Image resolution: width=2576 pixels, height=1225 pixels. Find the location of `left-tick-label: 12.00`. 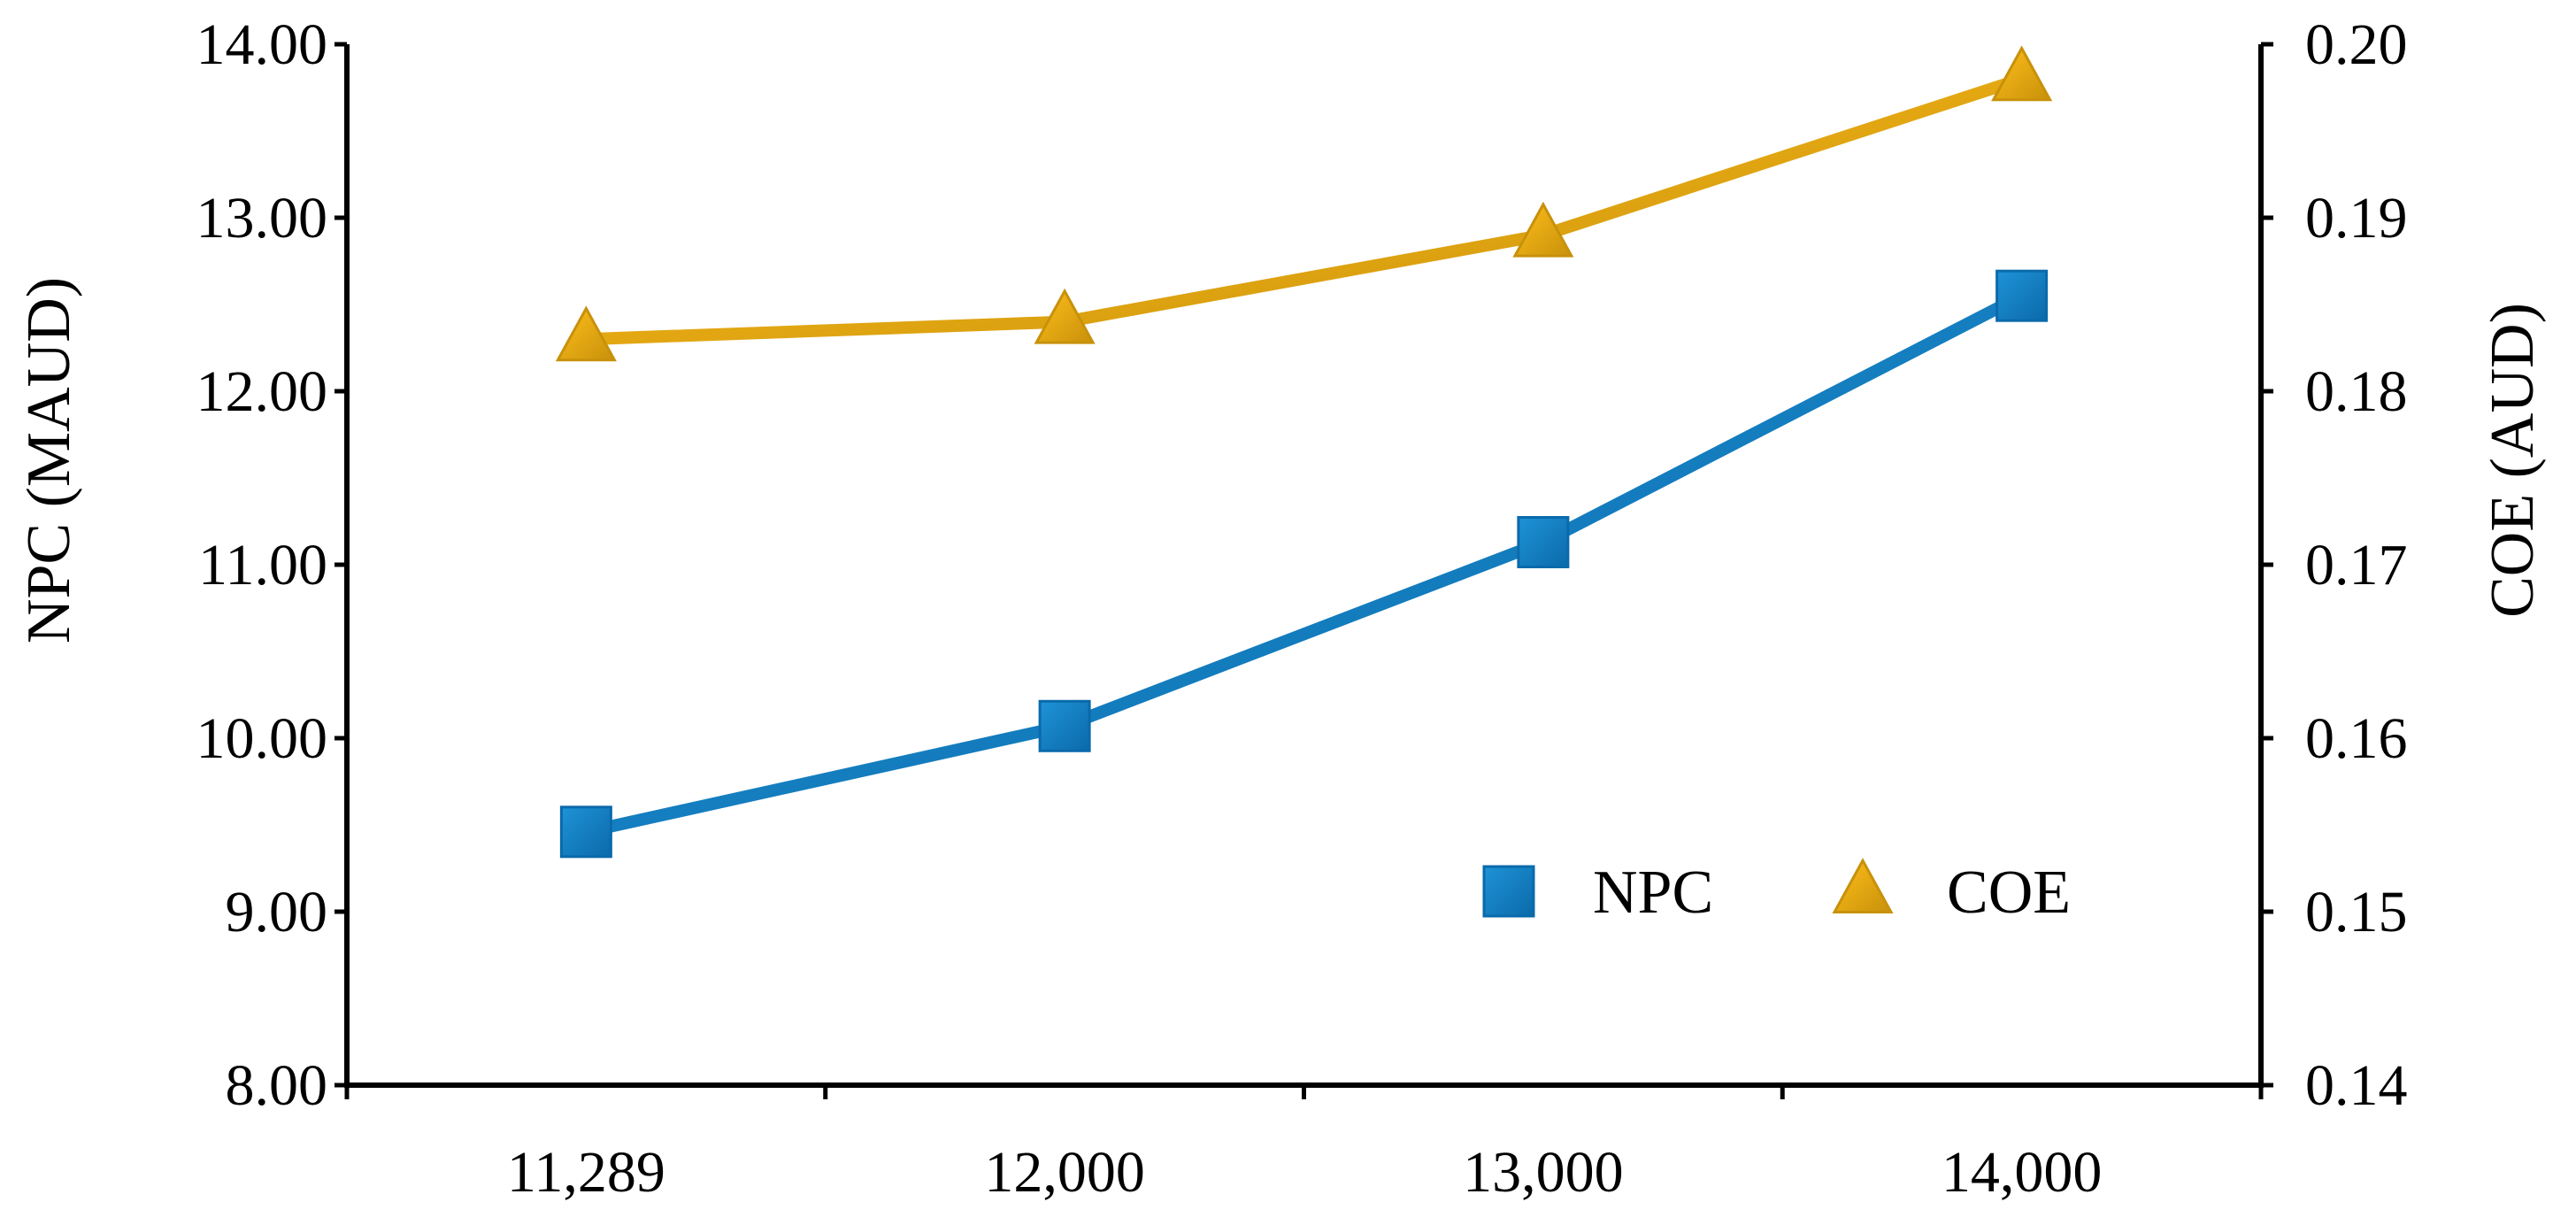

left-tick-label: 12.00 is located at coordinates (262, 391).